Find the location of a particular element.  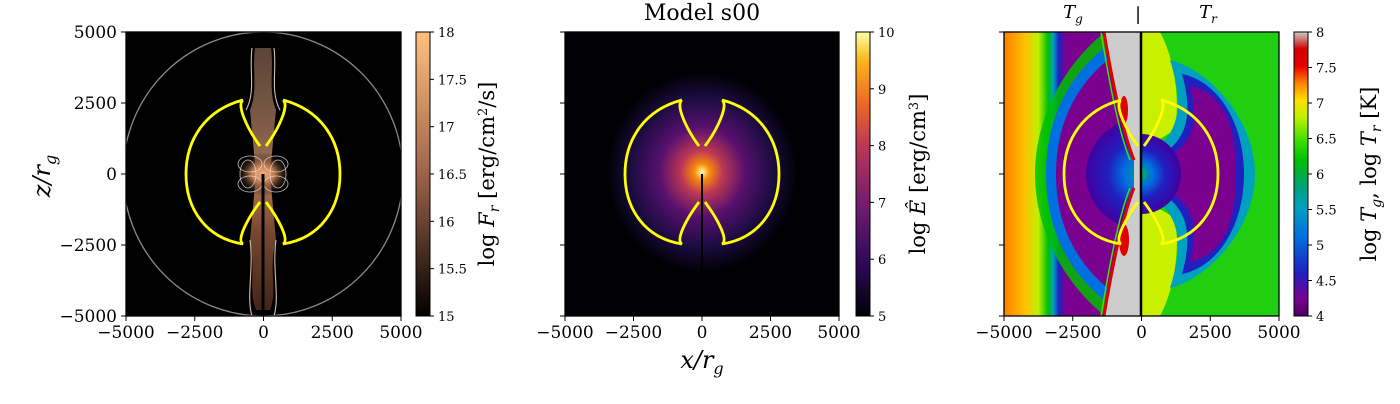

panel1-core-contours is located at coordinates (263, 174).